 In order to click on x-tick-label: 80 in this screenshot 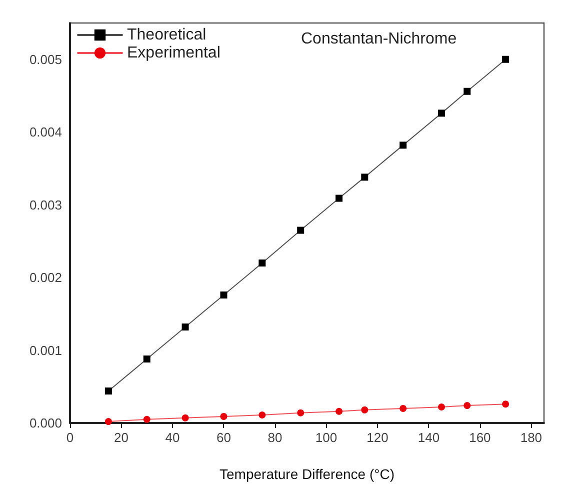, I will do `click(275, 437)`.